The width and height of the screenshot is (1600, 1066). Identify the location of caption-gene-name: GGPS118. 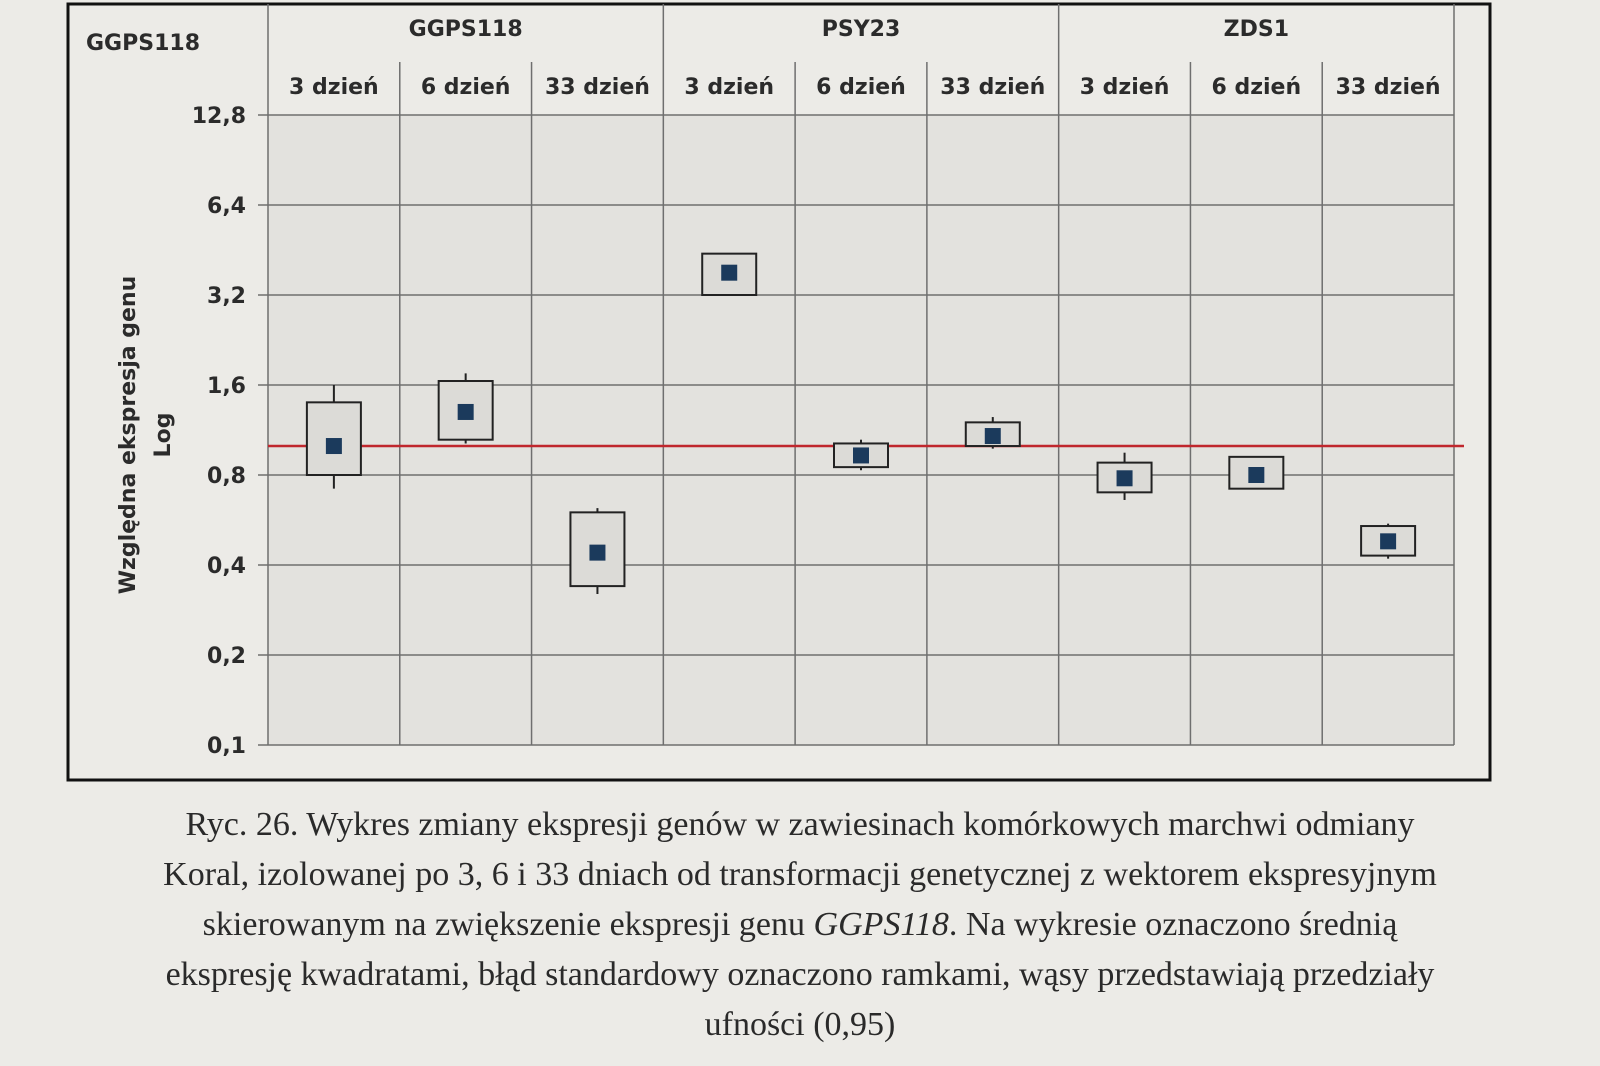
(881, 924).